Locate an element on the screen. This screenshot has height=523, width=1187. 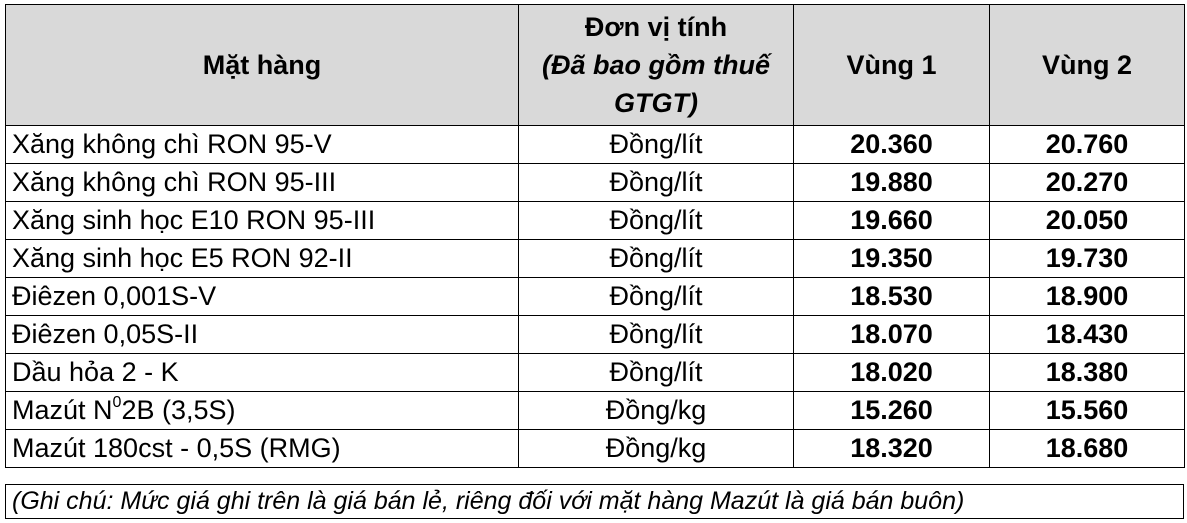
price-region-2: 15.560 is located at coordinates (1087, 410).